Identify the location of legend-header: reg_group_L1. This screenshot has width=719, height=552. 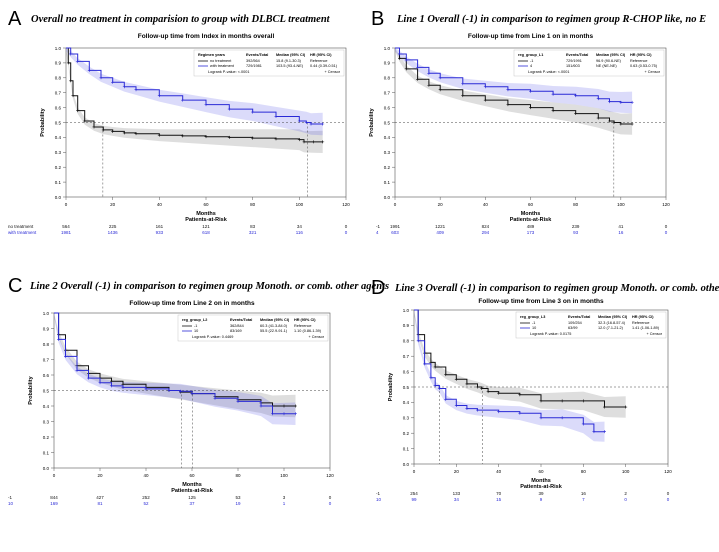
(530, 55).